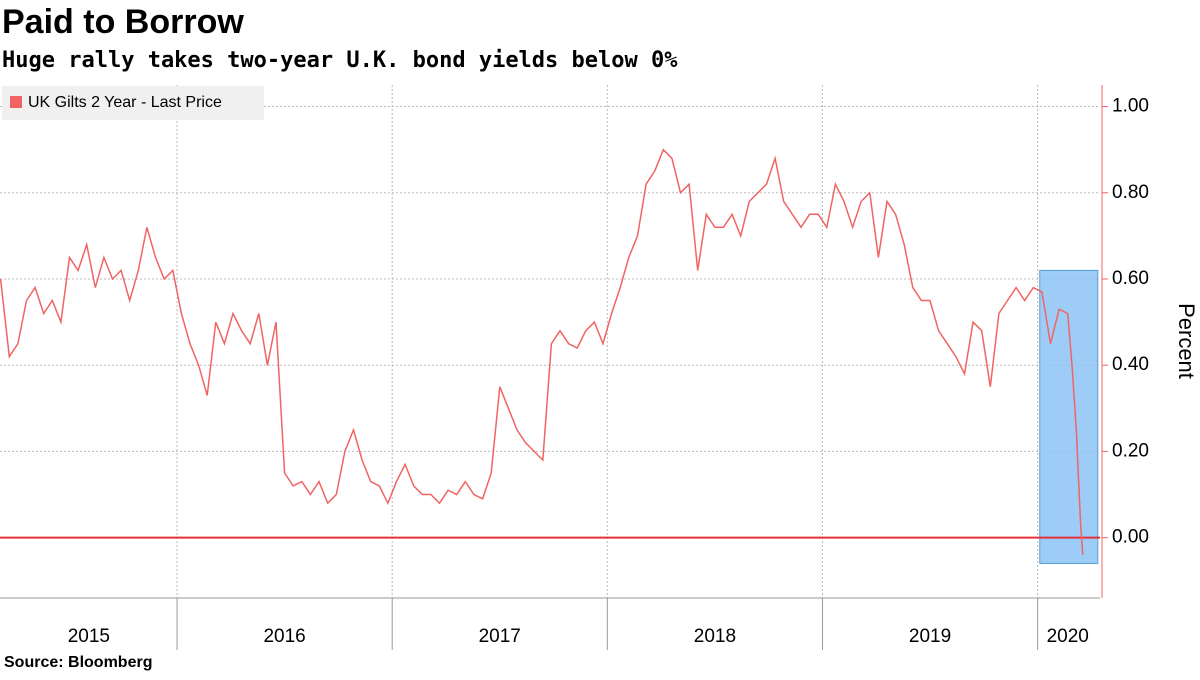 The image size is (1200, 680). Describe the element at coordinates (1130, 364) in the screenshot. I see `y-tick-label: 0.40` at that location.